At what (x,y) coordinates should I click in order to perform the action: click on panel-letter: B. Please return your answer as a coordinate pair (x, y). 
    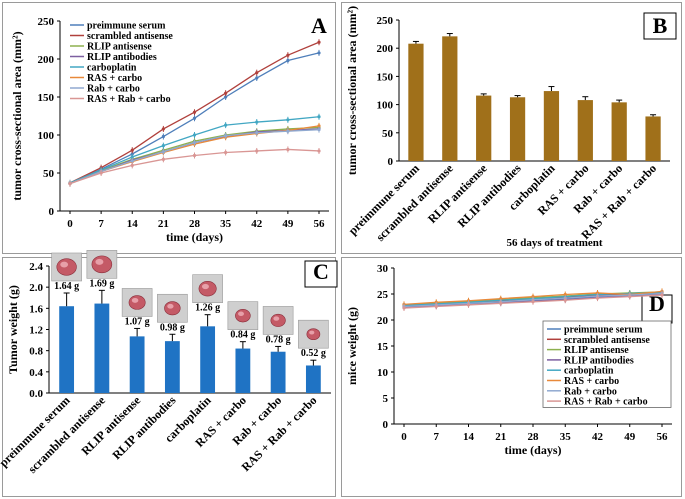
    Looking at the image, I should click on (660, 25).